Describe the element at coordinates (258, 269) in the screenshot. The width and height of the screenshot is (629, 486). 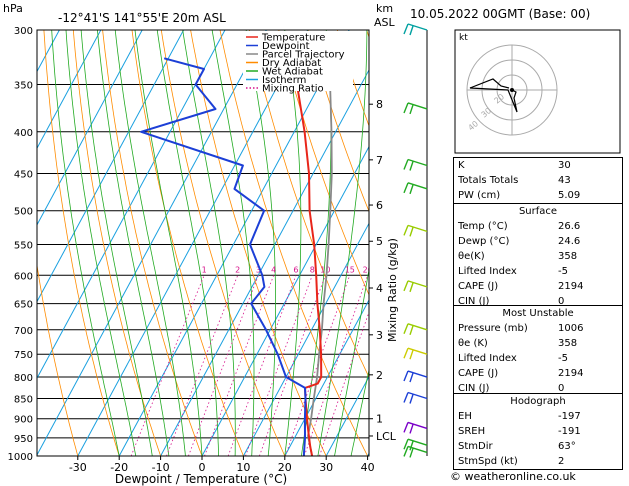
I see `mixing-ratio-label: 3` at that location.